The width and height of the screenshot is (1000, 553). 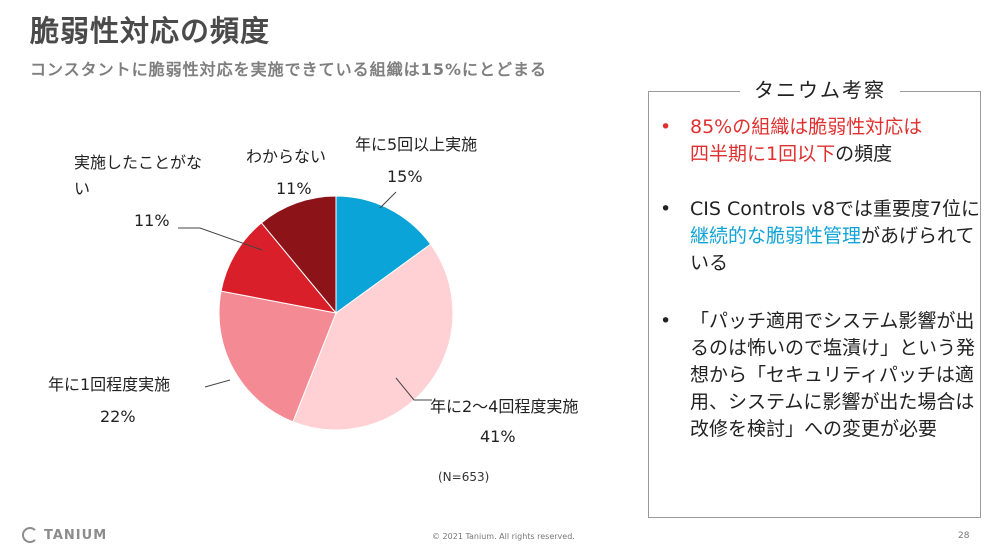 I want to click on plain-text: があげられている, so click(x=832, y=249).